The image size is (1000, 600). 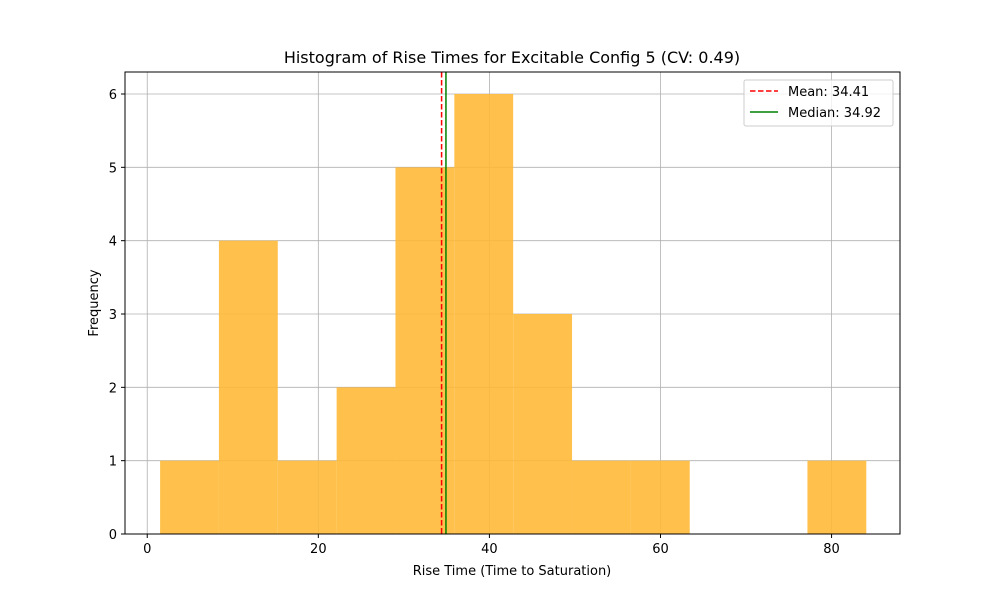 What do you see at coordinates (512, 571) in the screenshot?
I see `x-axis-label: Rise Time (Time to Saturation)` at bounding box center [512, 571].